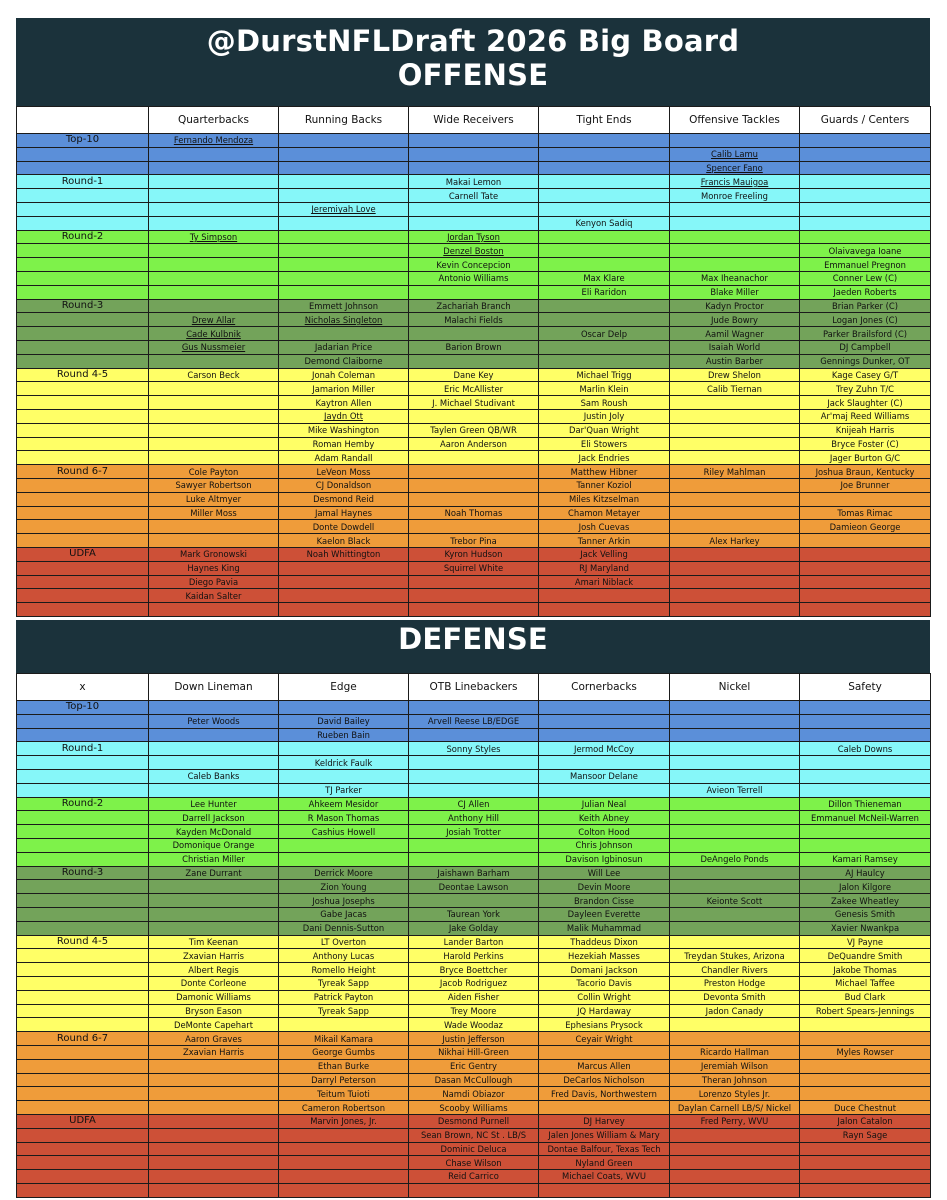 The image size is (947, 1200). Describe the element at coordinates (604, 1149) in the screenshot. I see `player-cell: Dontae Balfour, Texas Tech` at that location.